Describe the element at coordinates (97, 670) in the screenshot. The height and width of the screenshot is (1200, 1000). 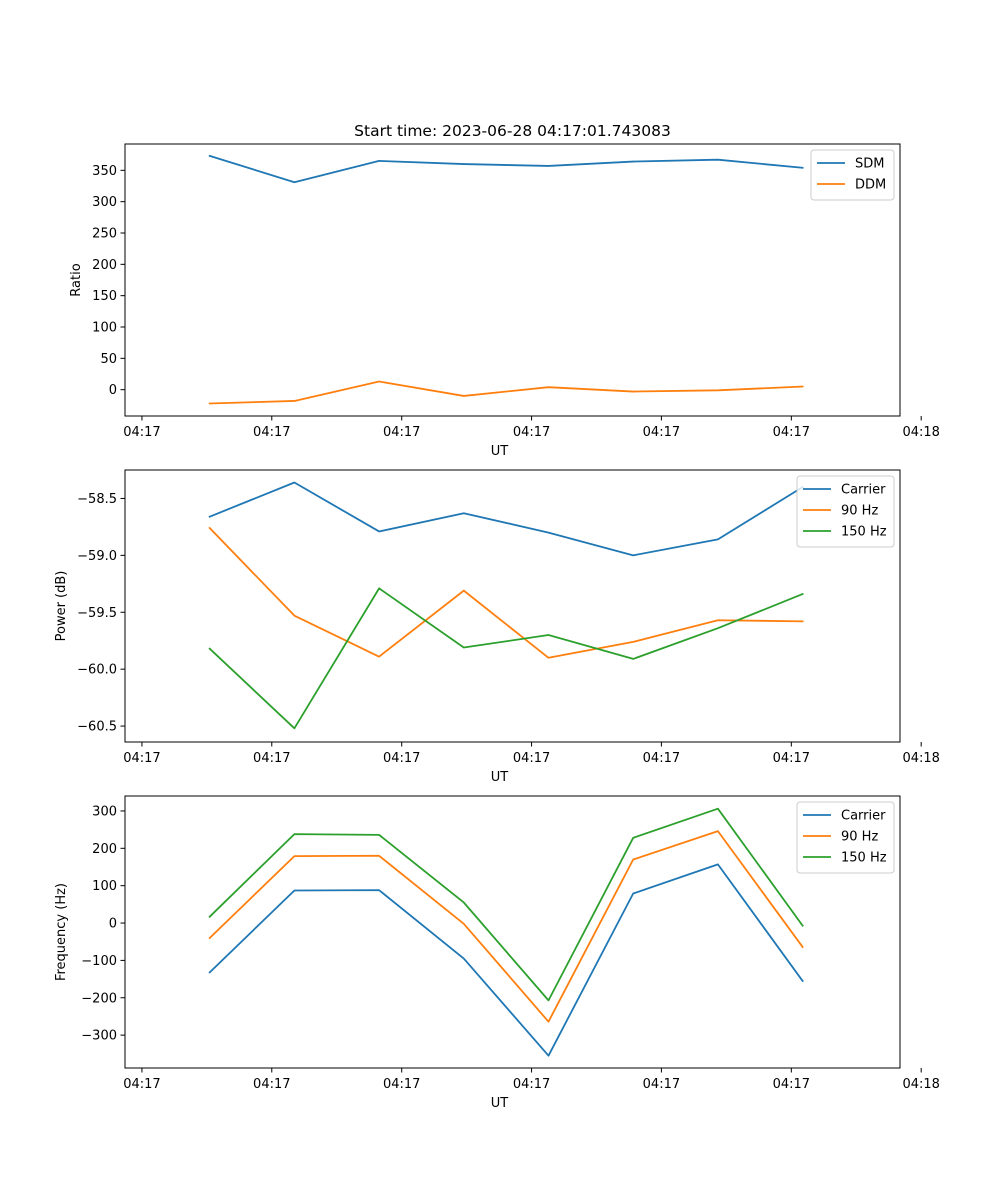
I see `y-tick-label: −60.0` at that location.